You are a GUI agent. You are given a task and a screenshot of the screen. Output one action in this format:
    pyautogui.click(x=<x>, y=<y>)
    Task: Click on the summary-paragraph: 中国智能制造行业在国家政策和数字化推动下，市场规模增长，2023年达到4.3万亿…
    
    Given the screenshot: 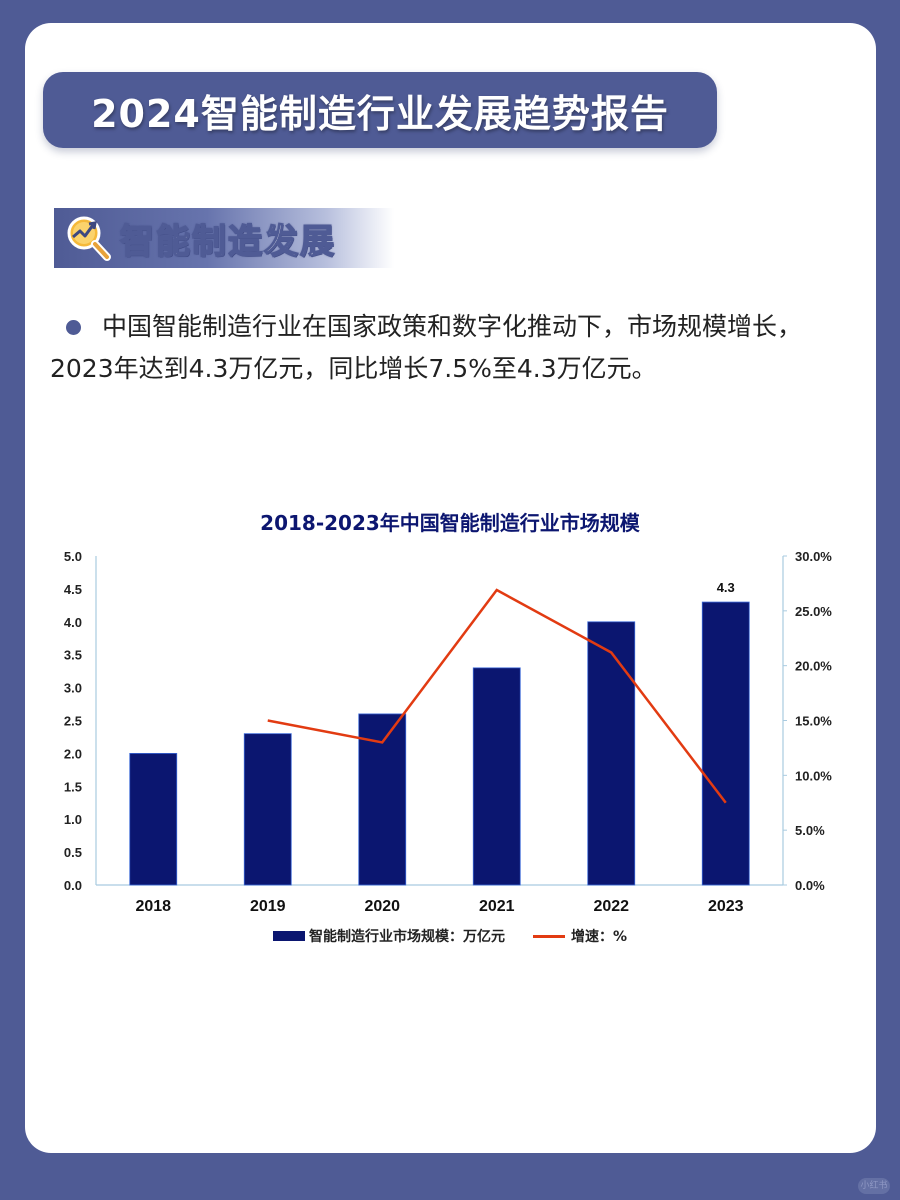 What is the action you would take?
    pyautogui.click(x=426, y=347)
    